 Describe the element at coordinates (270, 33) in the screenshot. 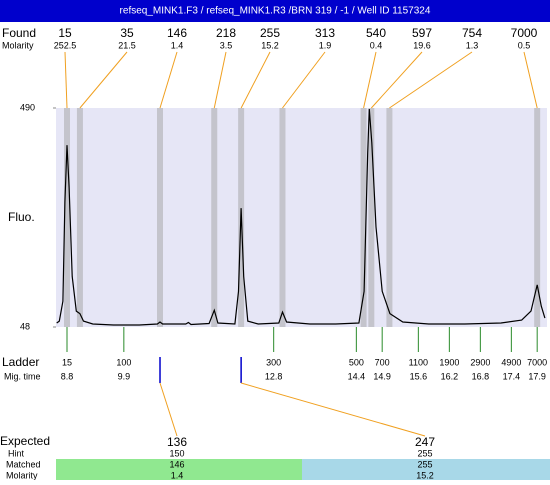

I see `found-size: 255` at that location.